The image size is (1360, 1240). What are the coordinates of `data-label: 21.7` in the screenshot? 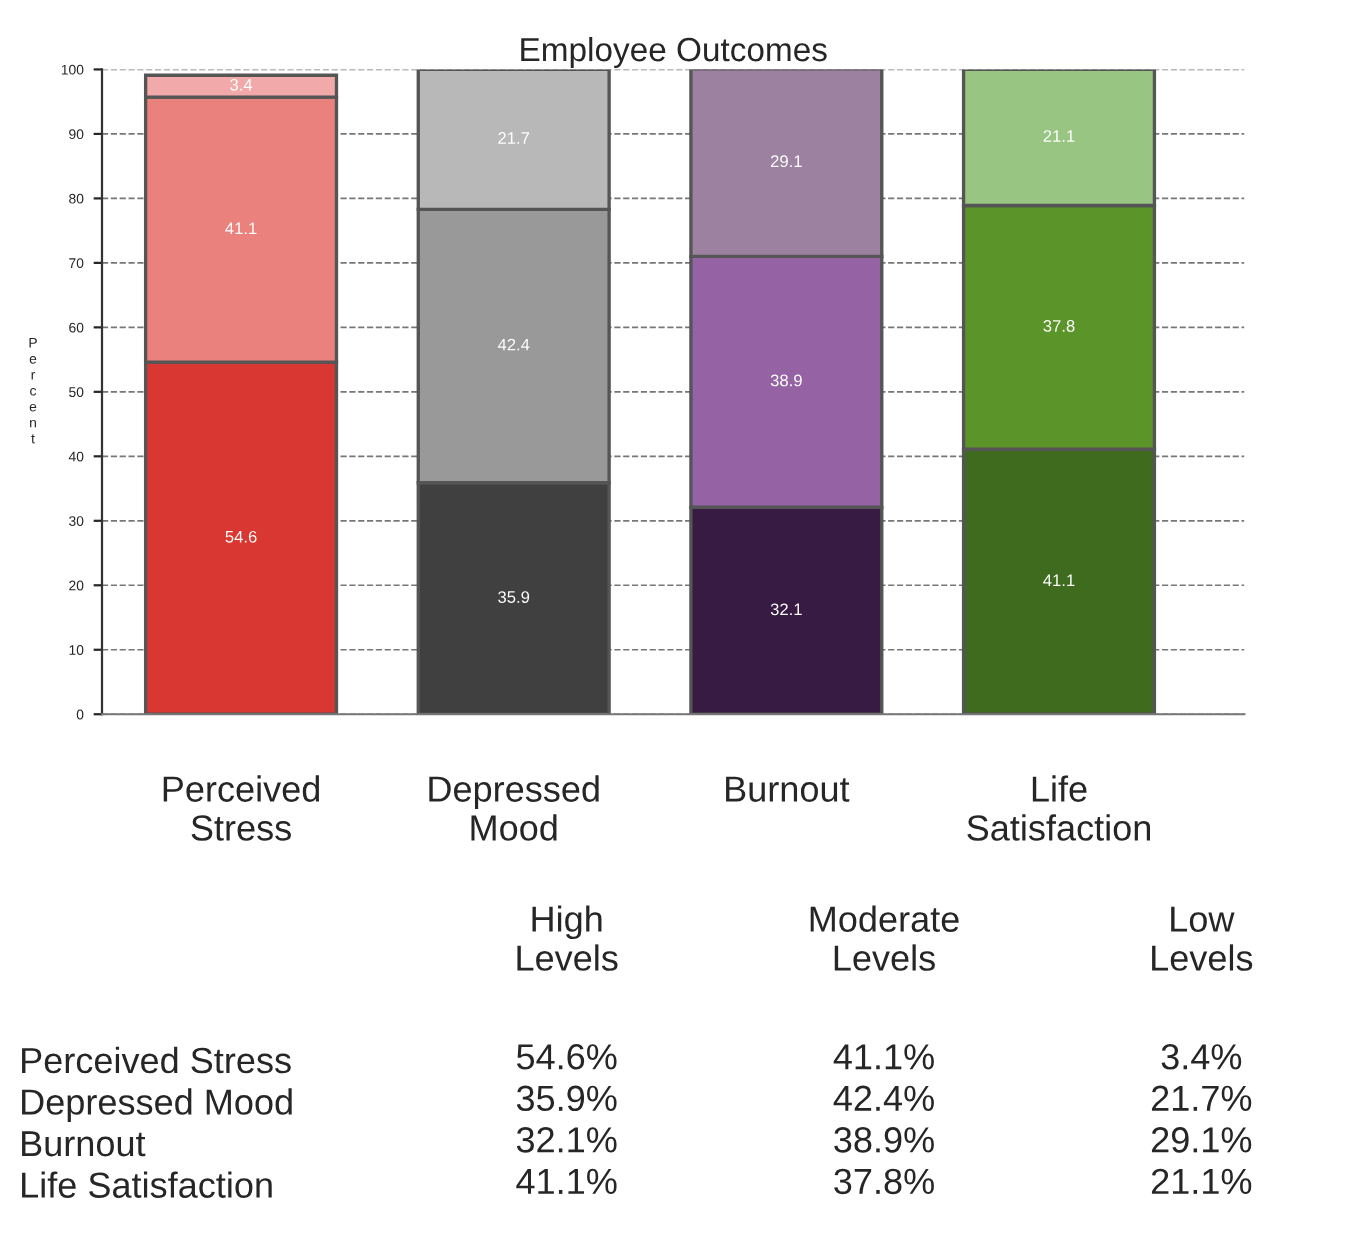 It's located at (514, 138).